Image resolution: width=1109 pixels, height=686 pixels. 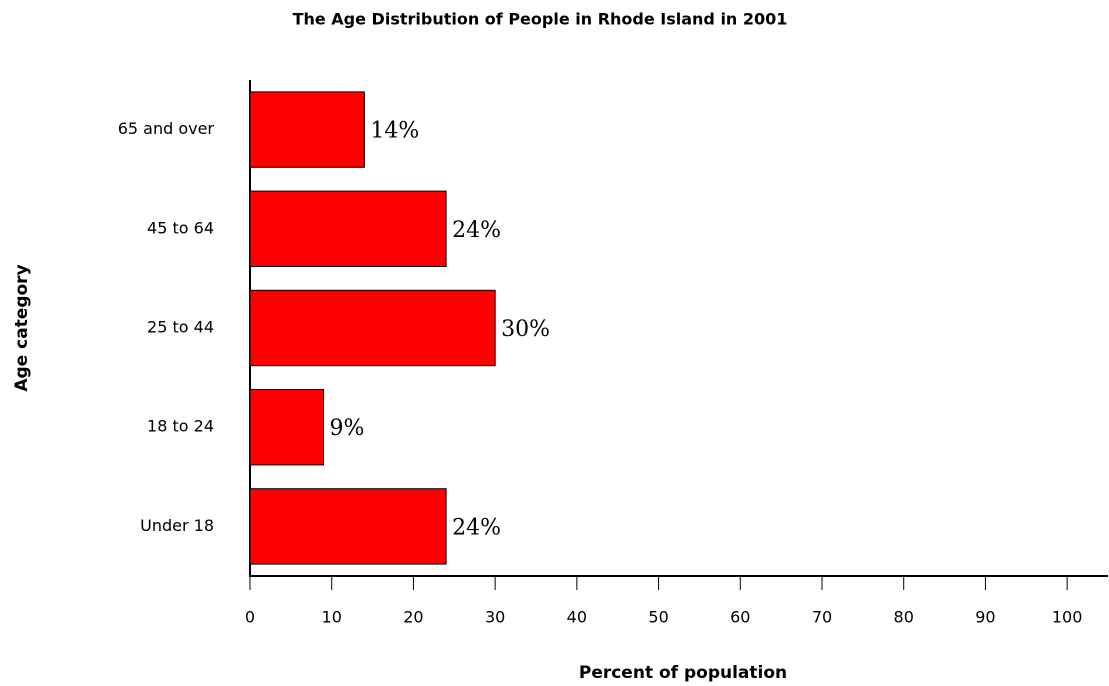 What do you see at coordinates (180, 426) in the screenshot?
I see `y-tick-label: 18 to 24` at bounding box center [180, 426].